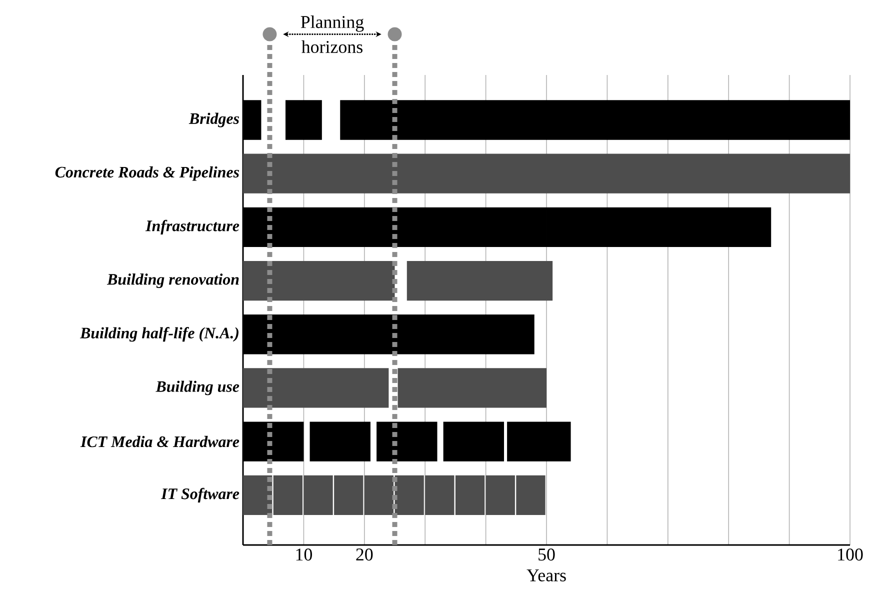  What do you see at coordinates (546, 575) in the screenshot?
I see `x-axis-title: Years` at bounding box center [546, 575].